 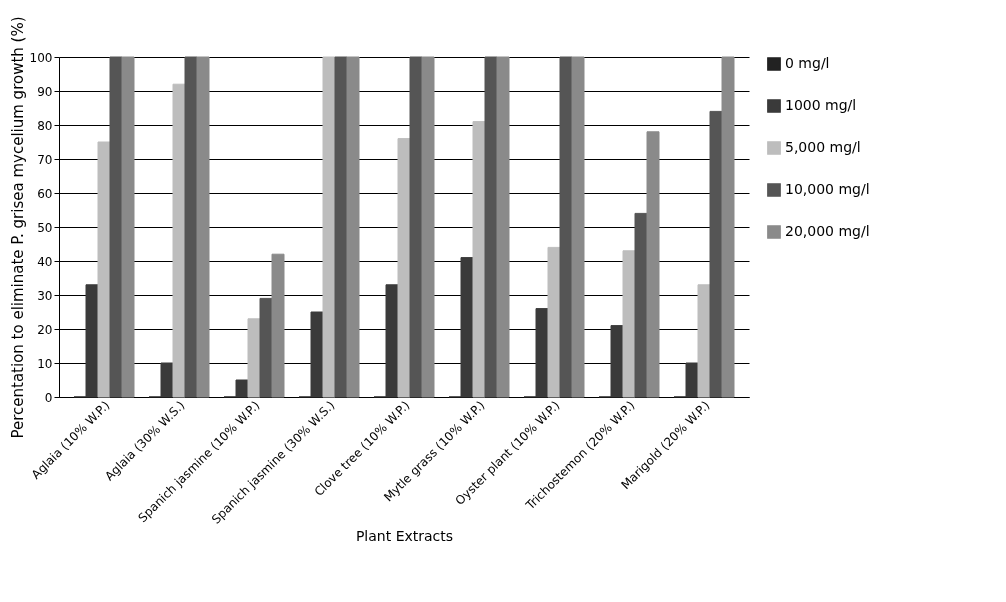 What do you see at coordinates (404, 536) in the screenshot?
I see `x-axis-title: Plant Extracts` at bounding box center [404, 536].